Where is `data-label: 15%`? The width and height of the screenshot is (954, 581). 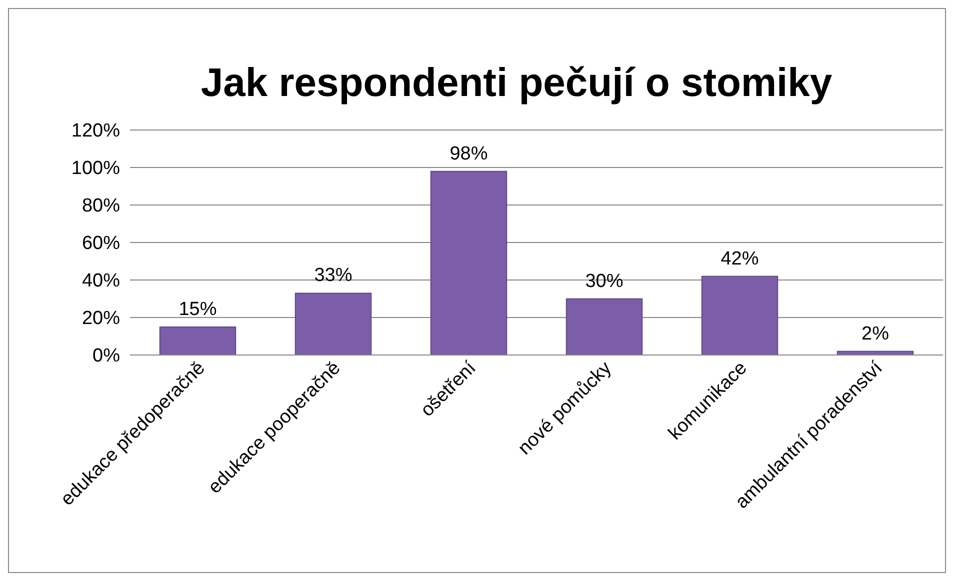
data-label: 15% is located at coordinates (197, 309).